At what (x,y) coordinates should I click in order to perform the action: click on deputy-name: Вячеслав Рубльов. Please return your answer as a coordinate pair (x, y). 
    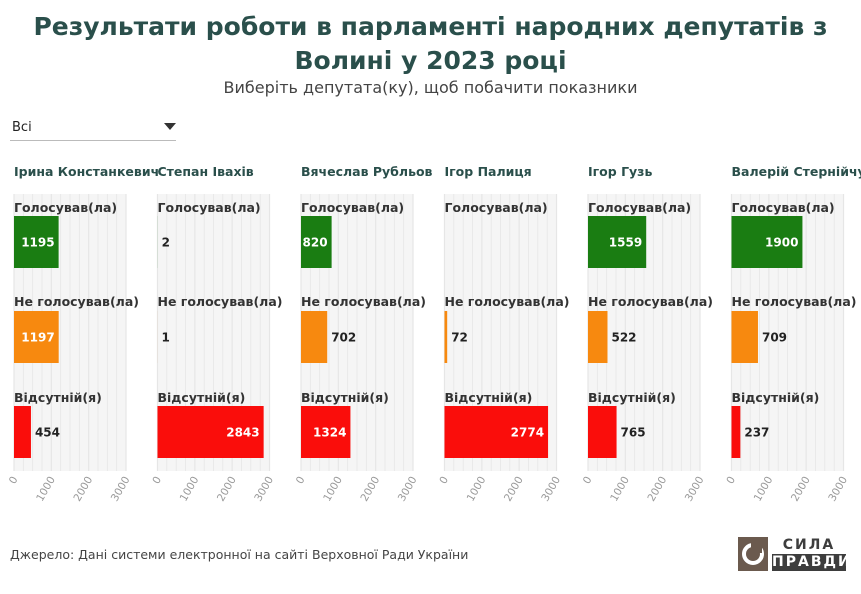
    Looking at the image, I should click on (367, 171).